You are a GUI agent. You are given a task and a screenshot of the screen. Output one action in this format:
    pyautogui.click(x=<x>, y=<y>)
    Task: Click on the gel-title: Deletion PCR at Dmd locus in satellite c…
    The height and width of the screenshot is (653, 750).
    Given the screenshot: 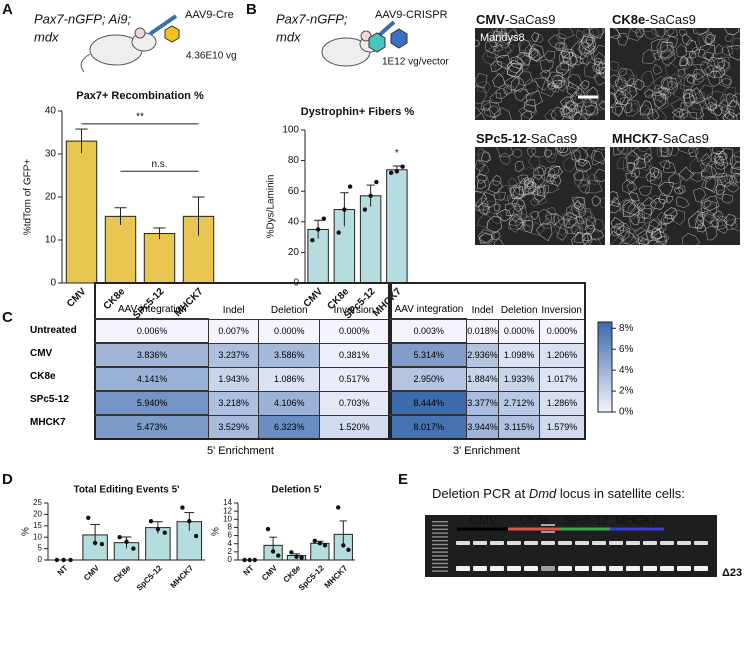 What is the action you would take?
    pyautogui.click(x=558, y=493)
    